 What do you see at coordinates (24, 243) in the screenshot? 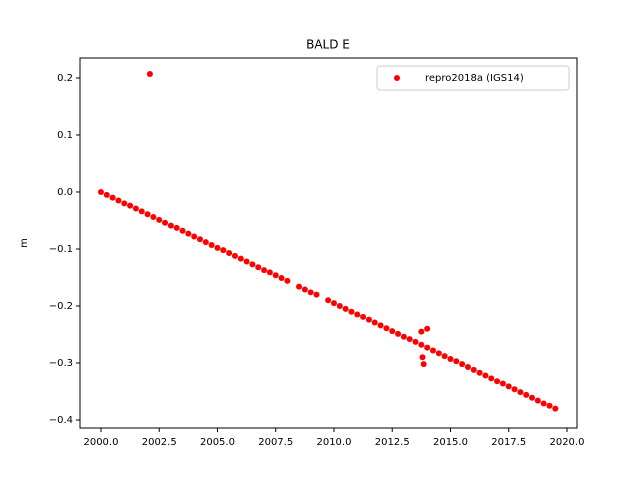
I see `y-axis-label: m` at bounding box center [24, 243].